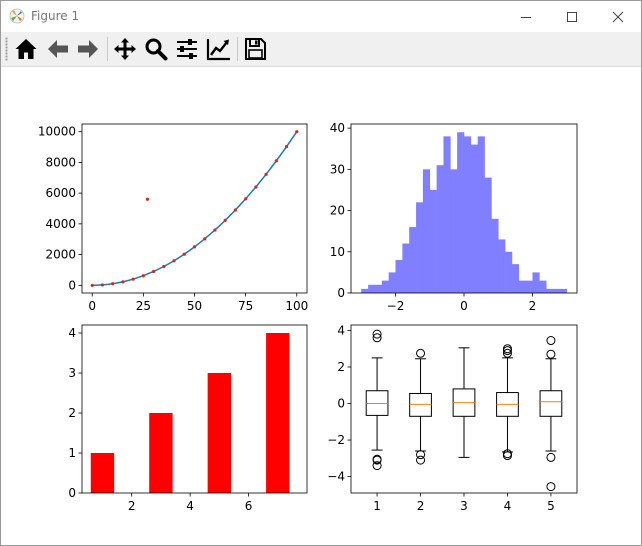  Describe the element at coordinates (618, 16) in the screenshot. I see `close-button` at that location.